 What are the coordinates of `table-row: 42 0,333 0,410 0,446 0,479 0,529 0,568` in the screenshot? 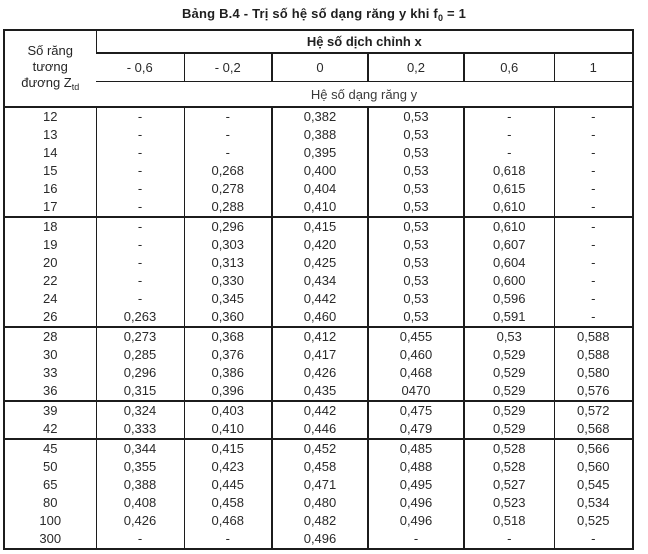 It's located at (319, 429).